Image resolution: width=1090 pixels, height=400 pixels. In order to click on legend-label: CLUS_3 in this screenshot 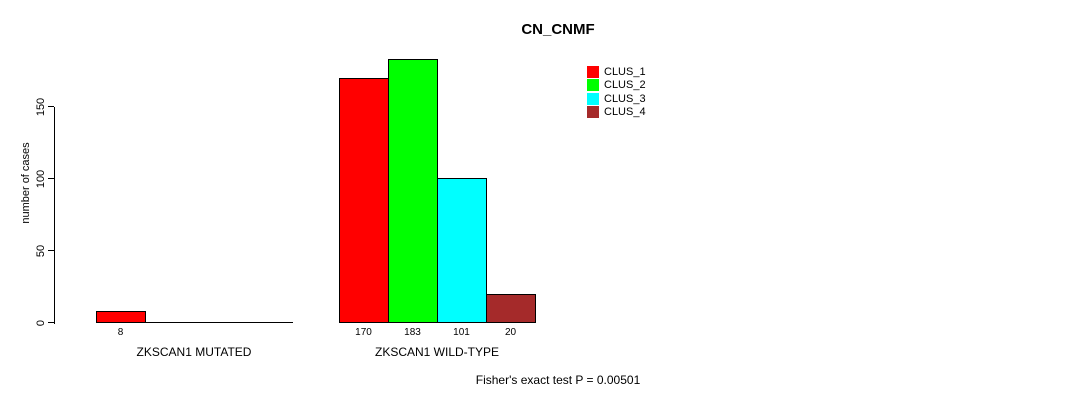, I will do `click(625, 98)`.